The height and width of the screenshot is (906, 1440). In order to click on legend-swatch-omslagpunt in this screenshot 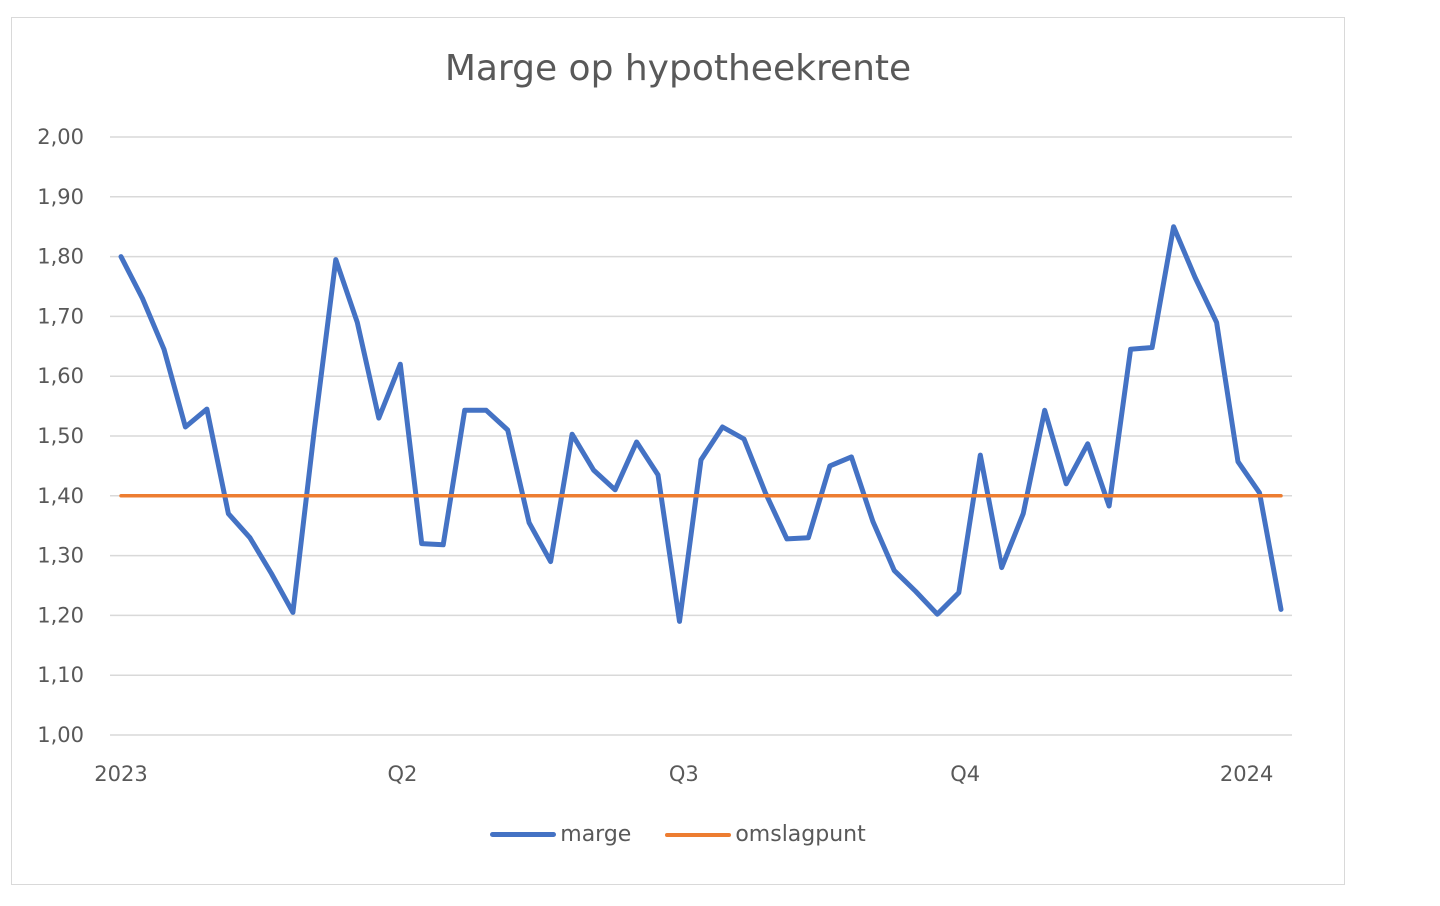, I will do `click(698, 834)`.